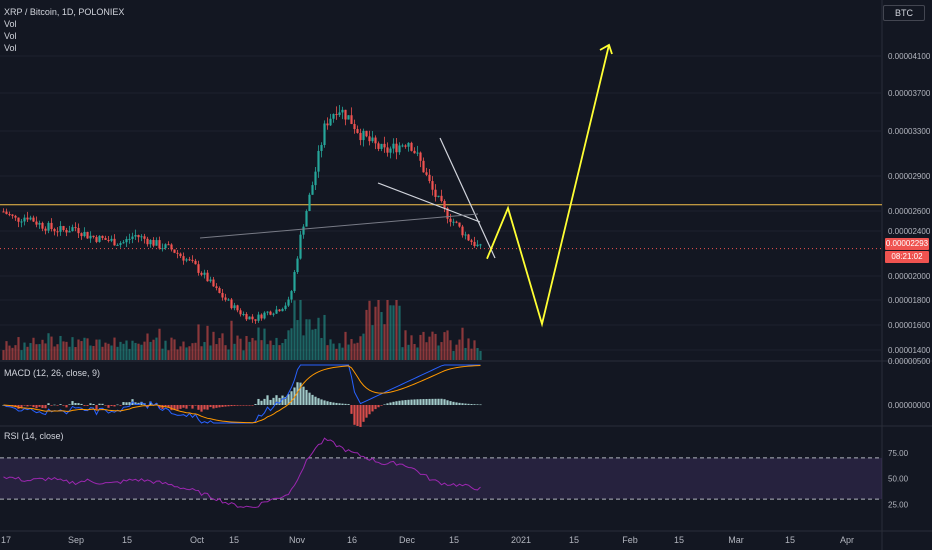  What do you see at coordinates (909, 56) in the screenshot?
I see `price-tick-label: 0.00004100` at bounding box center [909, 56].